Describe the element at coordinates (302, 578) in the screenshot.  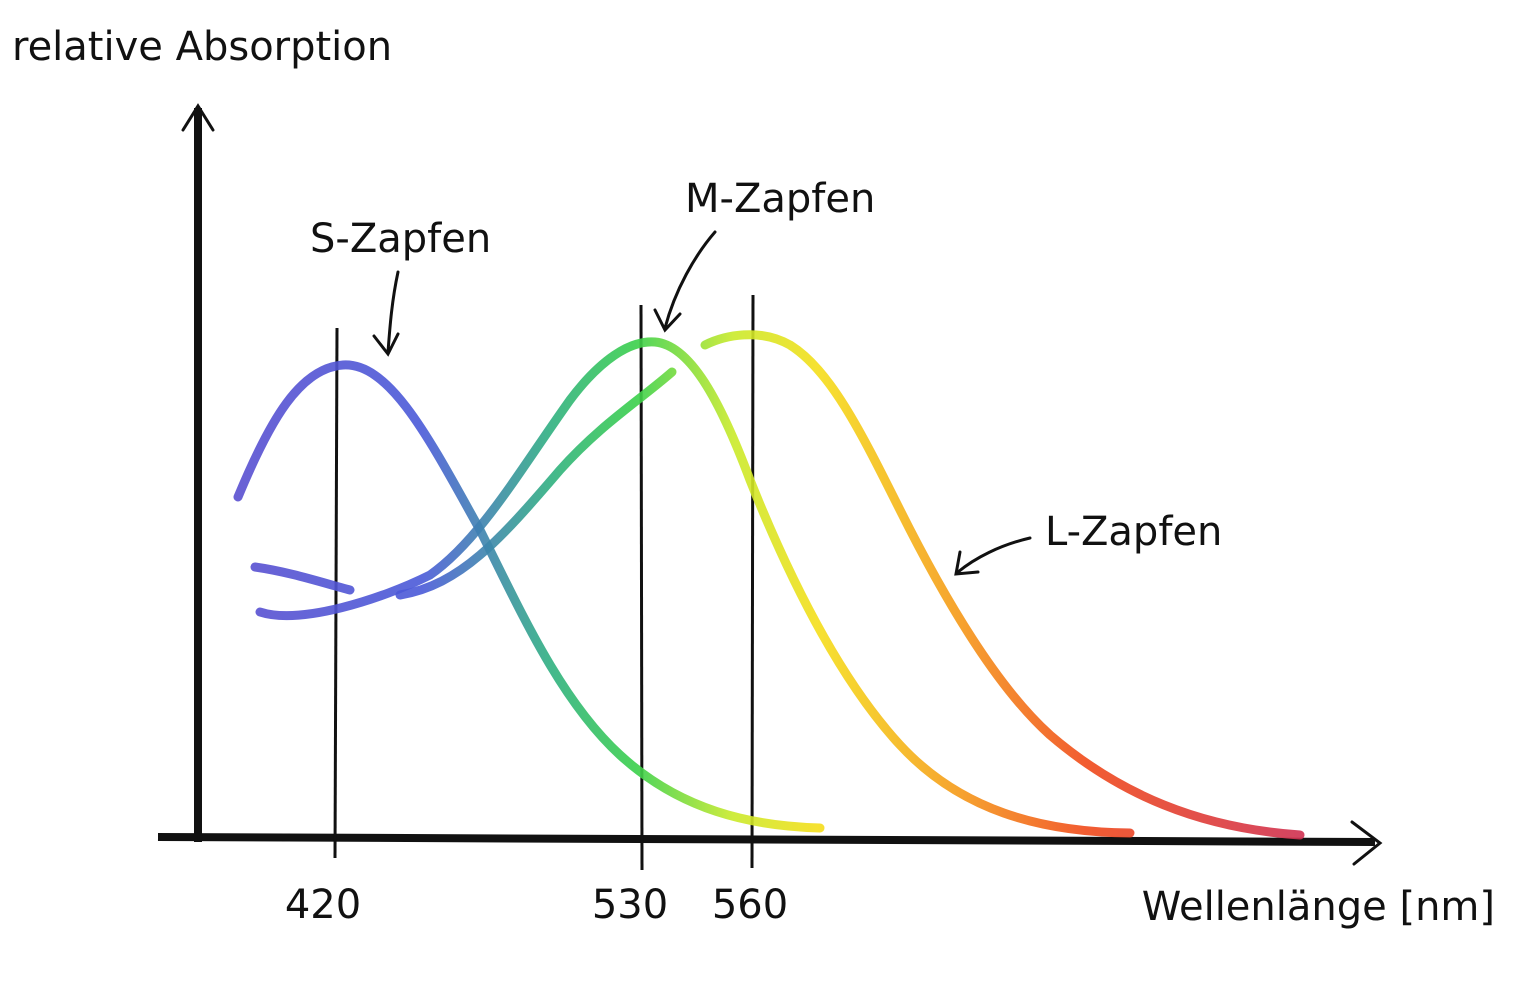
I see `s-curve-tail` at that location.